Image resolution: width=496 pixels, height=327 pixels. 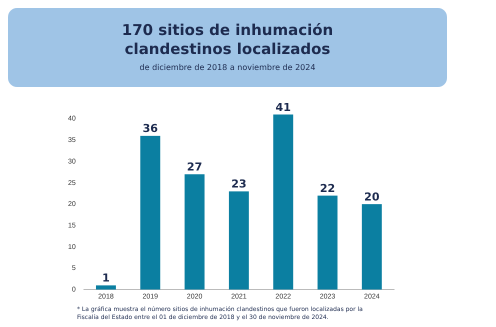 I want to click on data-label: 23, so click(x=239, y=184).